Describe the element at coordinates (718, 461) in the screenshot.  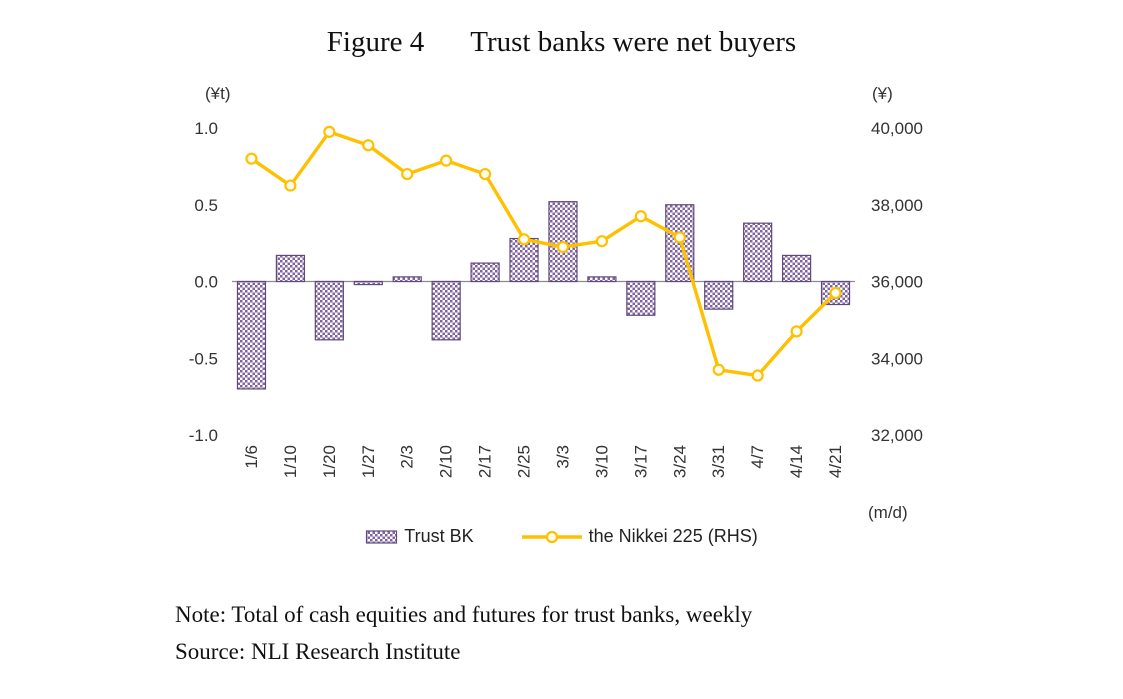
I see `svg-text: 3/31` at that location.